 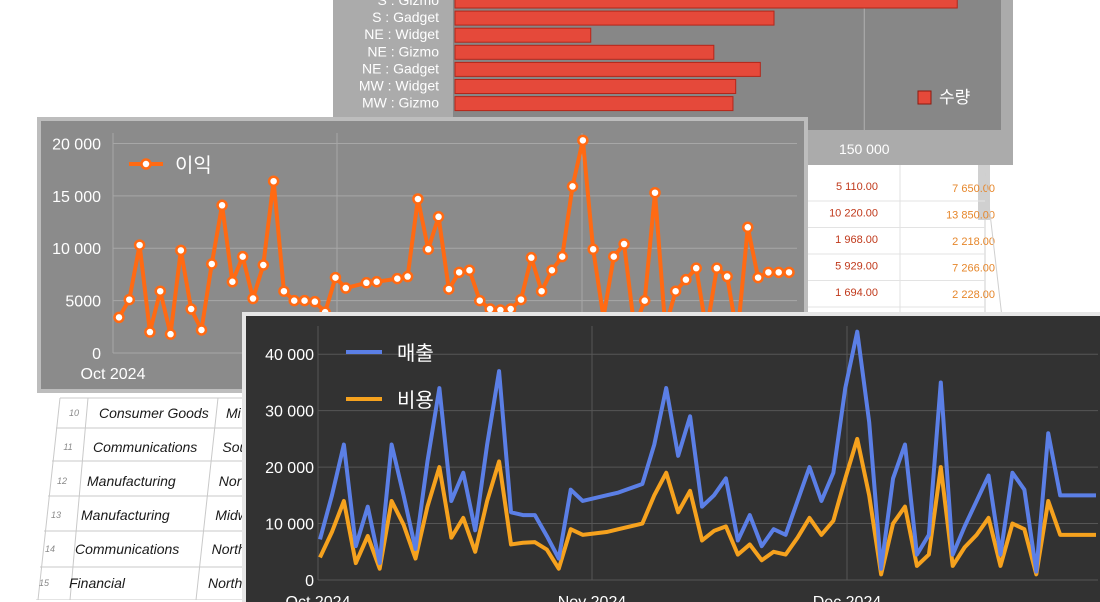 What do you see at coordinates (401, 34) in the screenshot?
I see `bar-category-label: NE : Widget` at bounding box center [401, 34].